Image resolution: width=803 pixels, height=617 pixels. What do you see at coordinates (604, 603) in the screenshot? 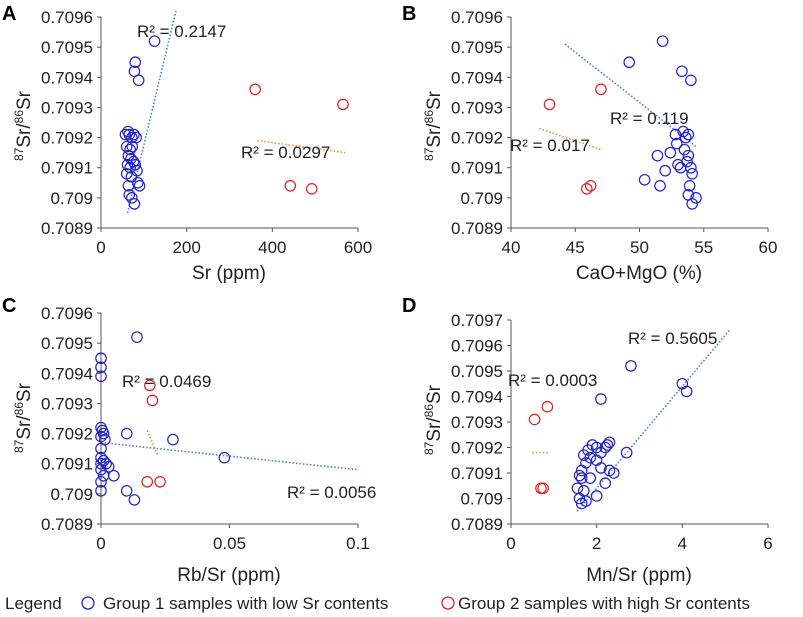
I see `legend-text-group2: Group 2 samples with high Sr contents` at bounding box center [604, 603].